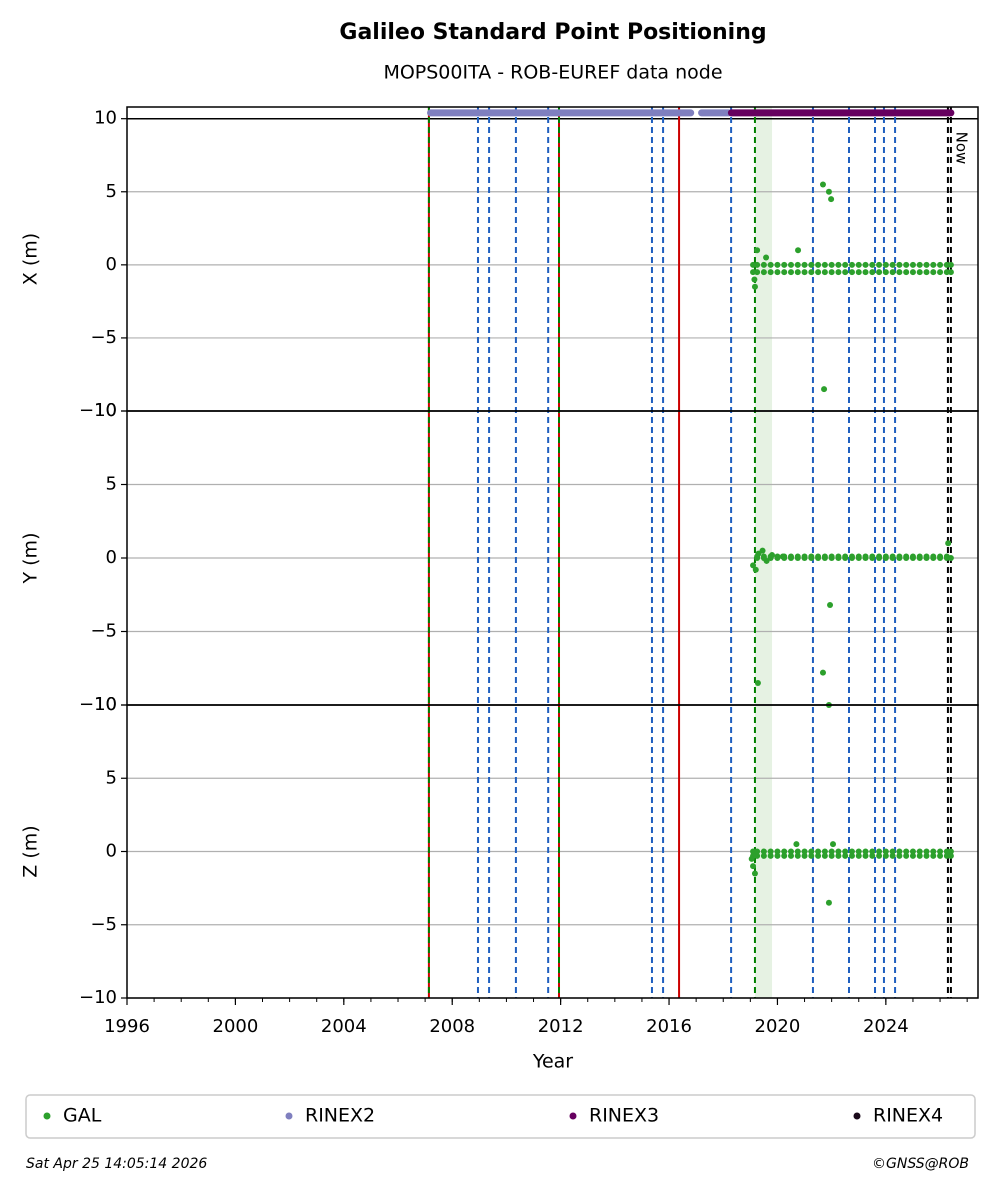  What do you see at coordinates (778, 1026) in the screenshot?
I see `x-tick-label: 2020` at bounding box center [778, 1026].